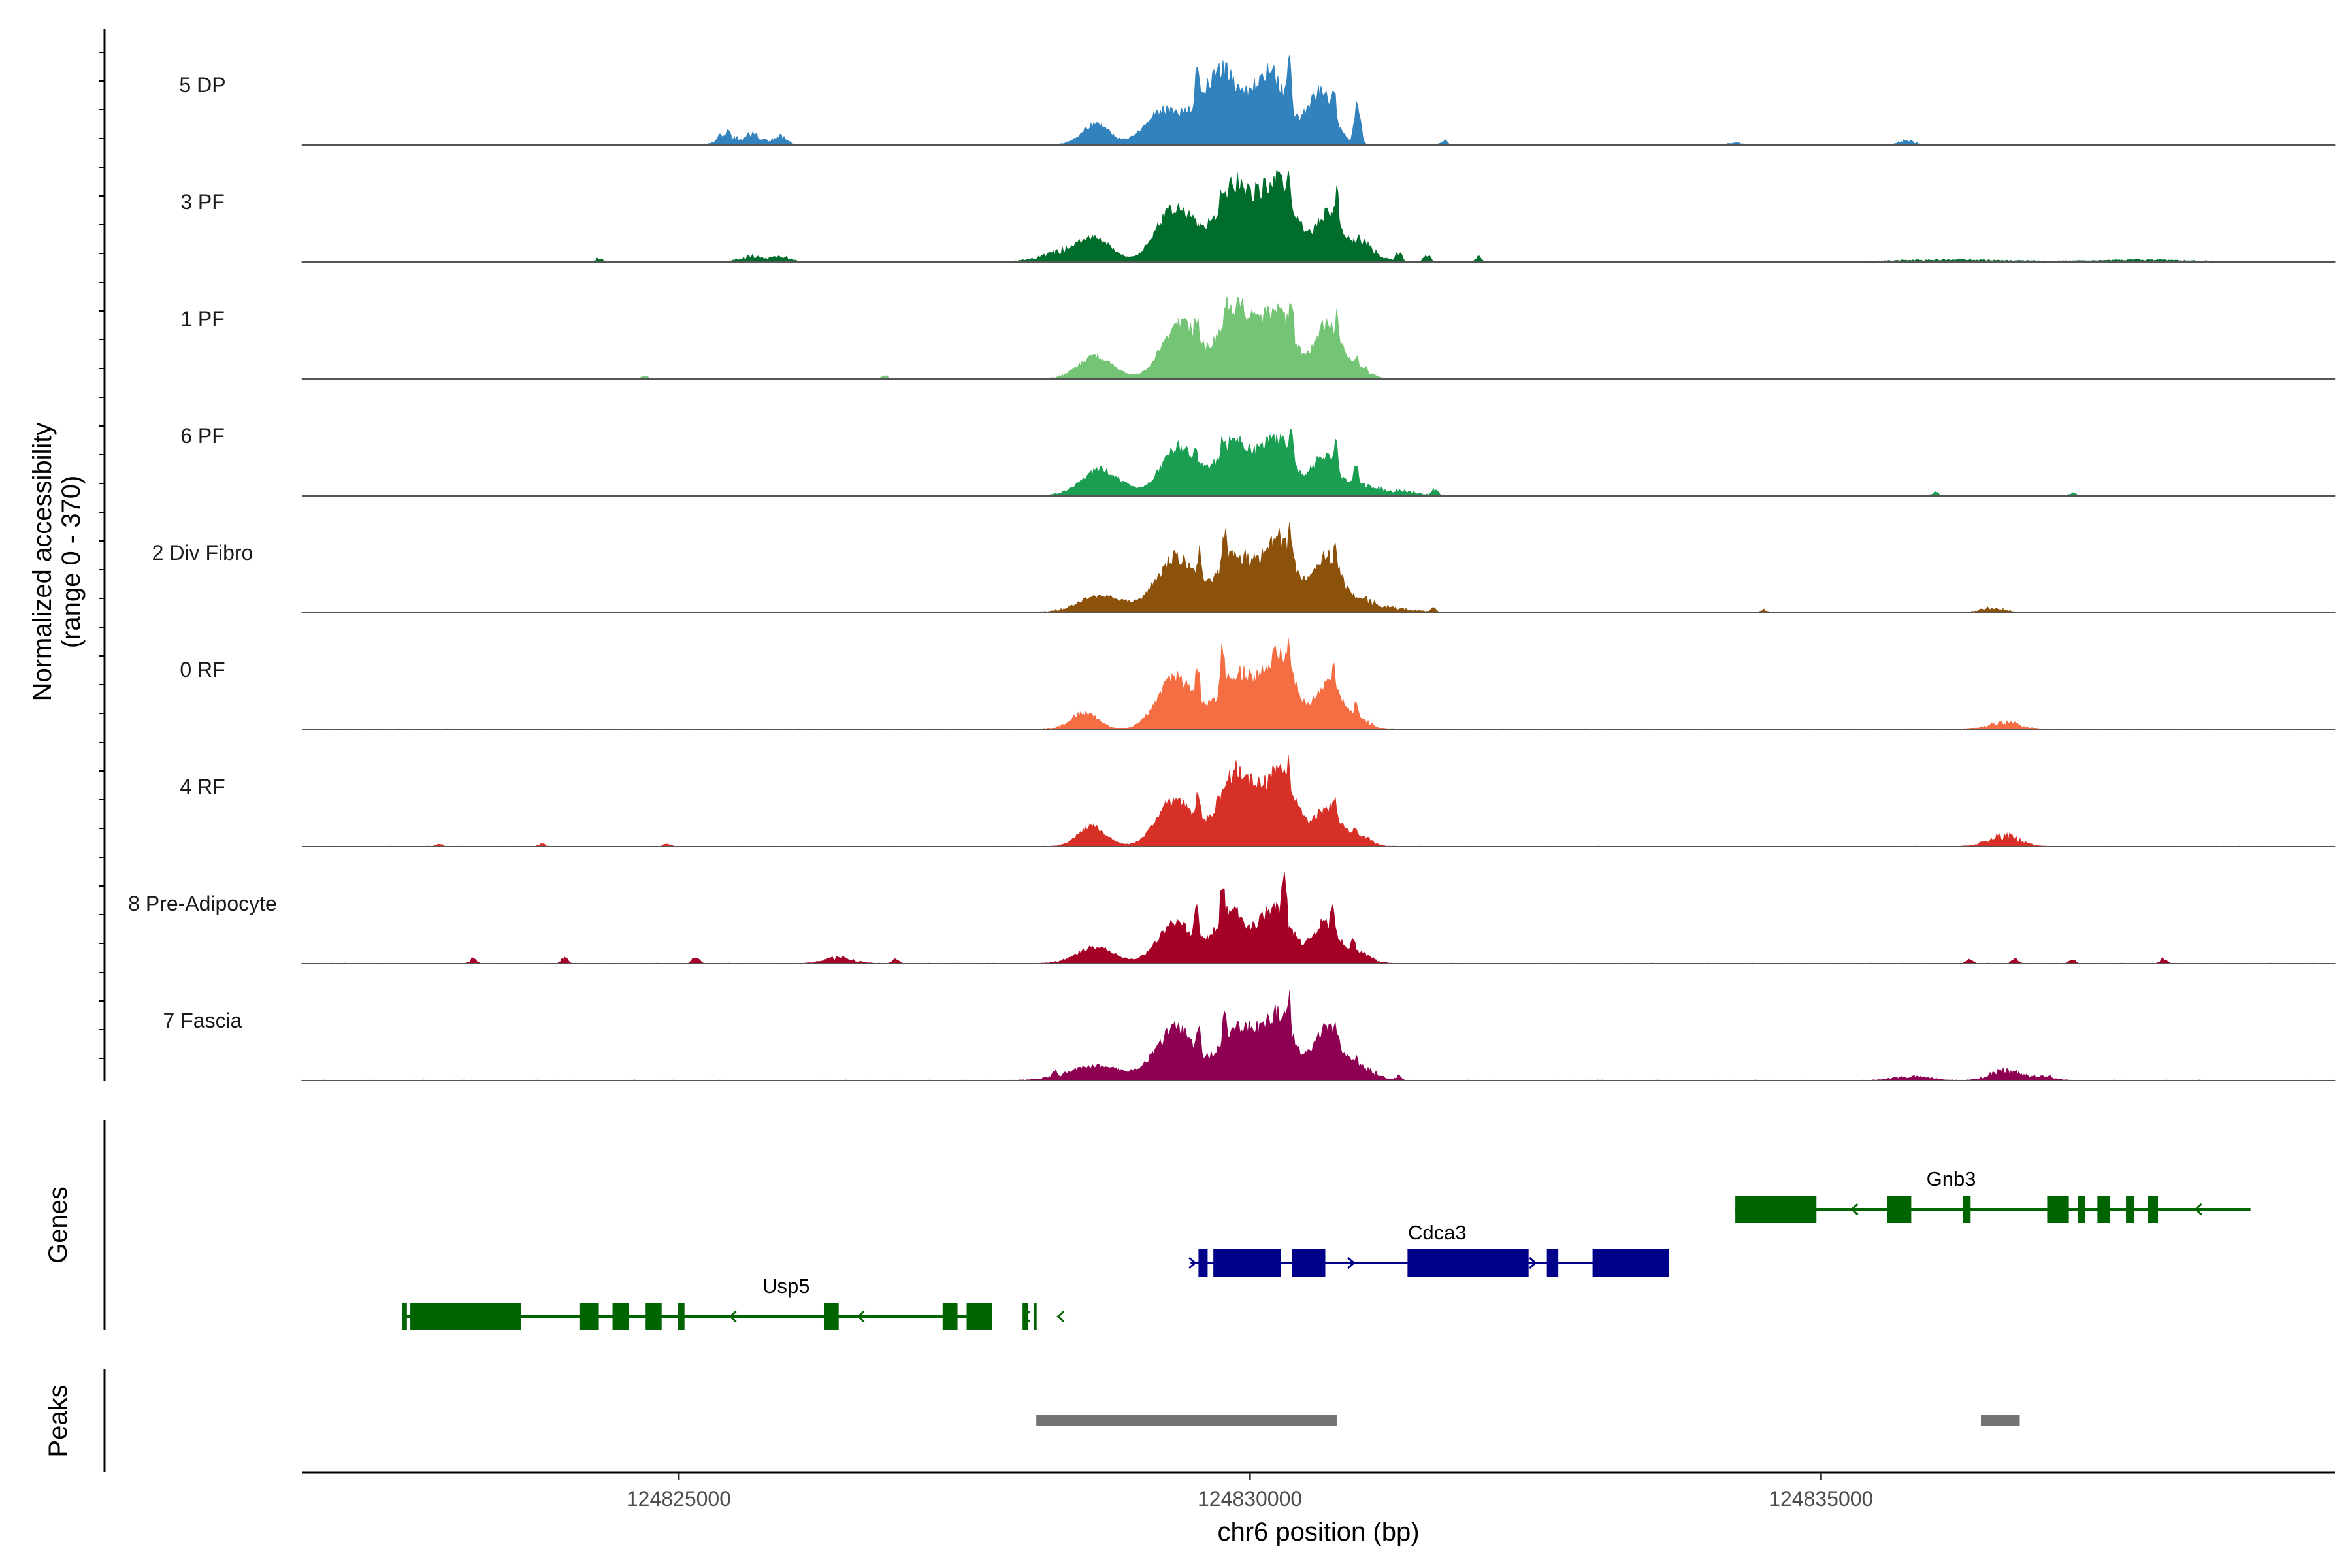 Image resolution: width=2352 pixels, height=1568 pixels. I want to click on track-6: 4 RF, so click(1258, 801).